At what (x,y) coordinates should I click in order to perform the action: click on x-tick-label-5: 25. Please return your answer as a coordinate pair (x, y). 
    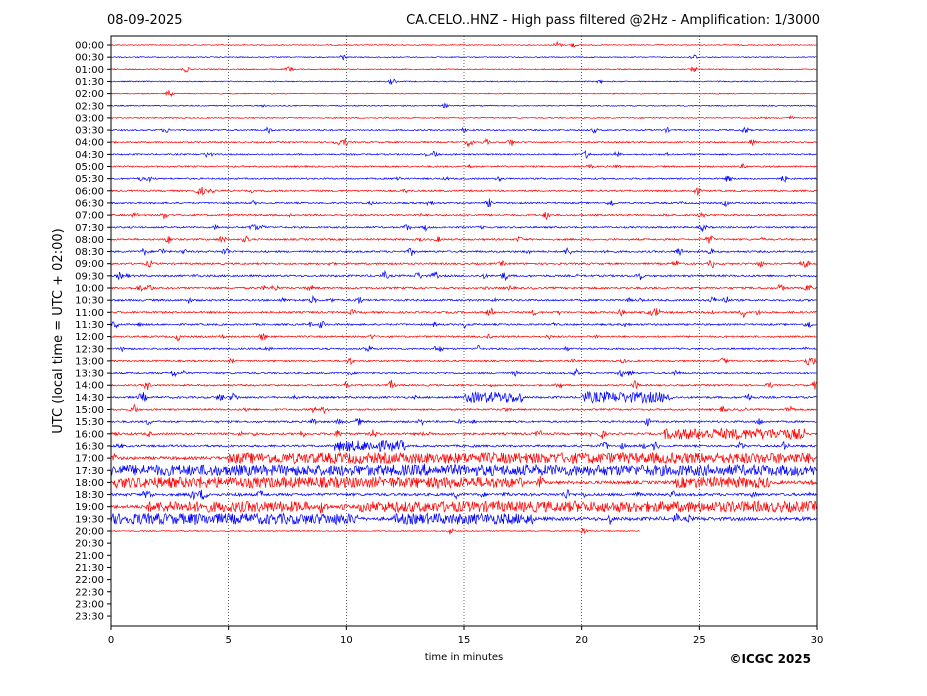
    Looking at the image, I should click on (699, 640).